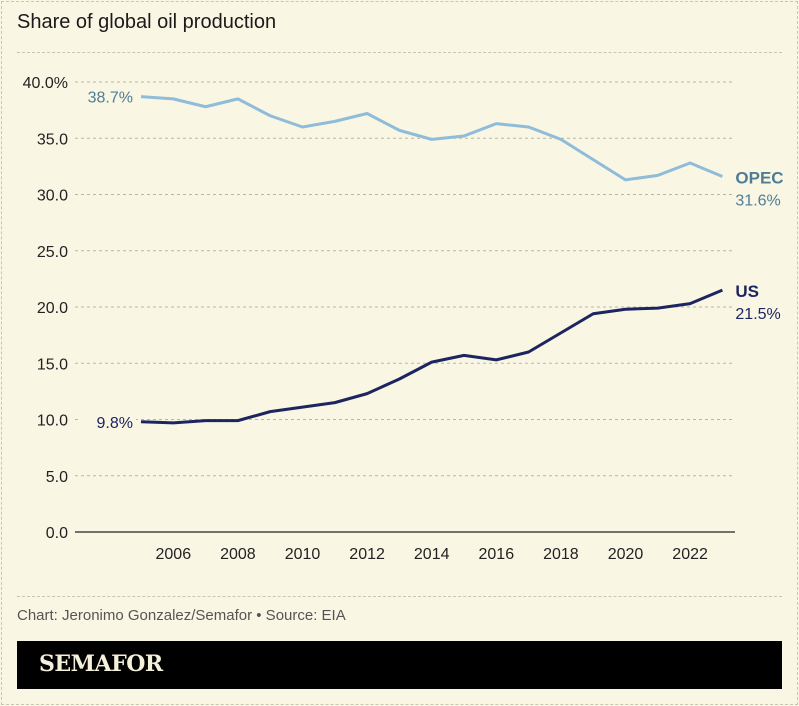  Describe the element at coordinates (757, 314) in the screenshot. I see `end-value-label: 21.5%` at that location.